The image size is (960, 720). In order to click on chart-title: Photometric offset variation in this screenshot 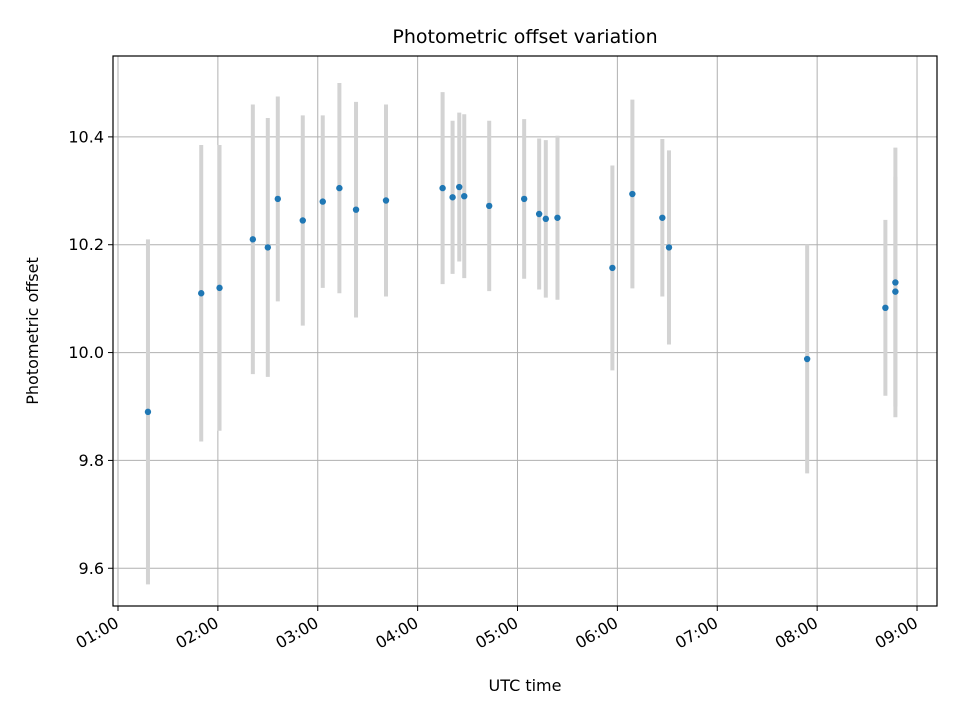, I will do `click(524, 37)`.